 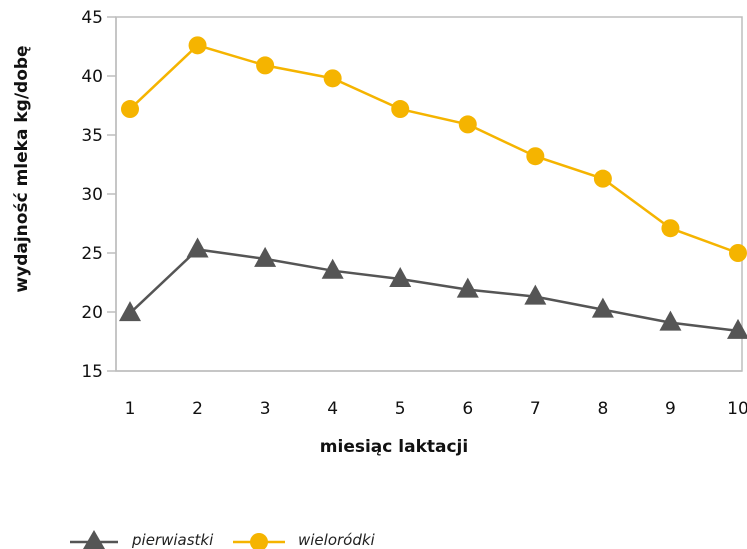 What do you see at coordinates (223, 539) in the screenshot?
I see `legend: pierwiastki wieloródki` at bounding box center [223, 539].